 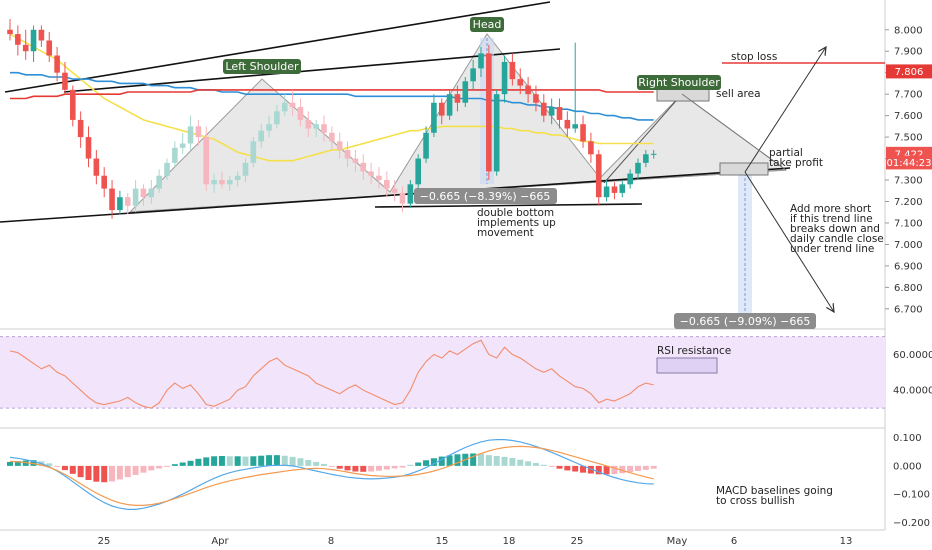 I want to click on stop-loss-text: stop loss, so click(x=754, y=57).